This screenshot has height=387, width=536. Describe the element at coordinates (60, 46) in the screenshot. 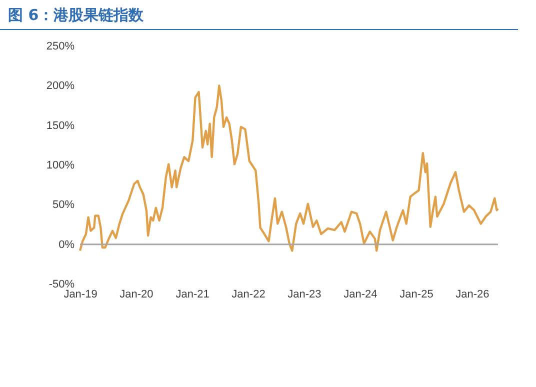

I see `y-tick-label: 250%` at that location.